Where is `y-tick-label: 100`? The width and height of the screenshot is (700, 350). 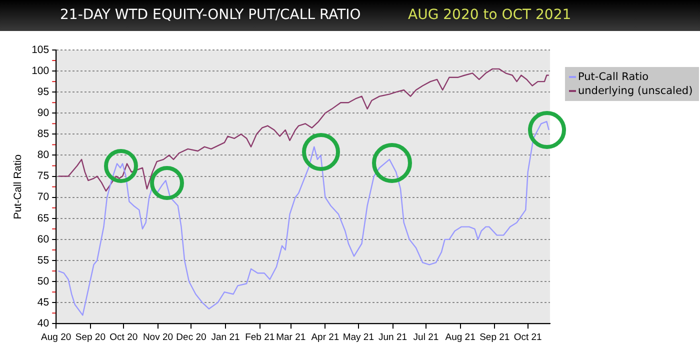 y-tick-label: 100 is located at coordinates (41, 70).